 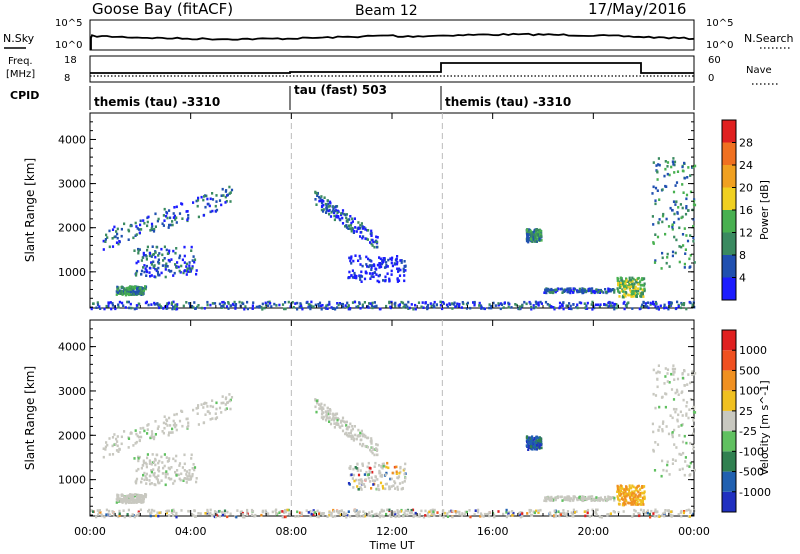 I want to click on colorbar-swatch, so click(x=729, y=461).